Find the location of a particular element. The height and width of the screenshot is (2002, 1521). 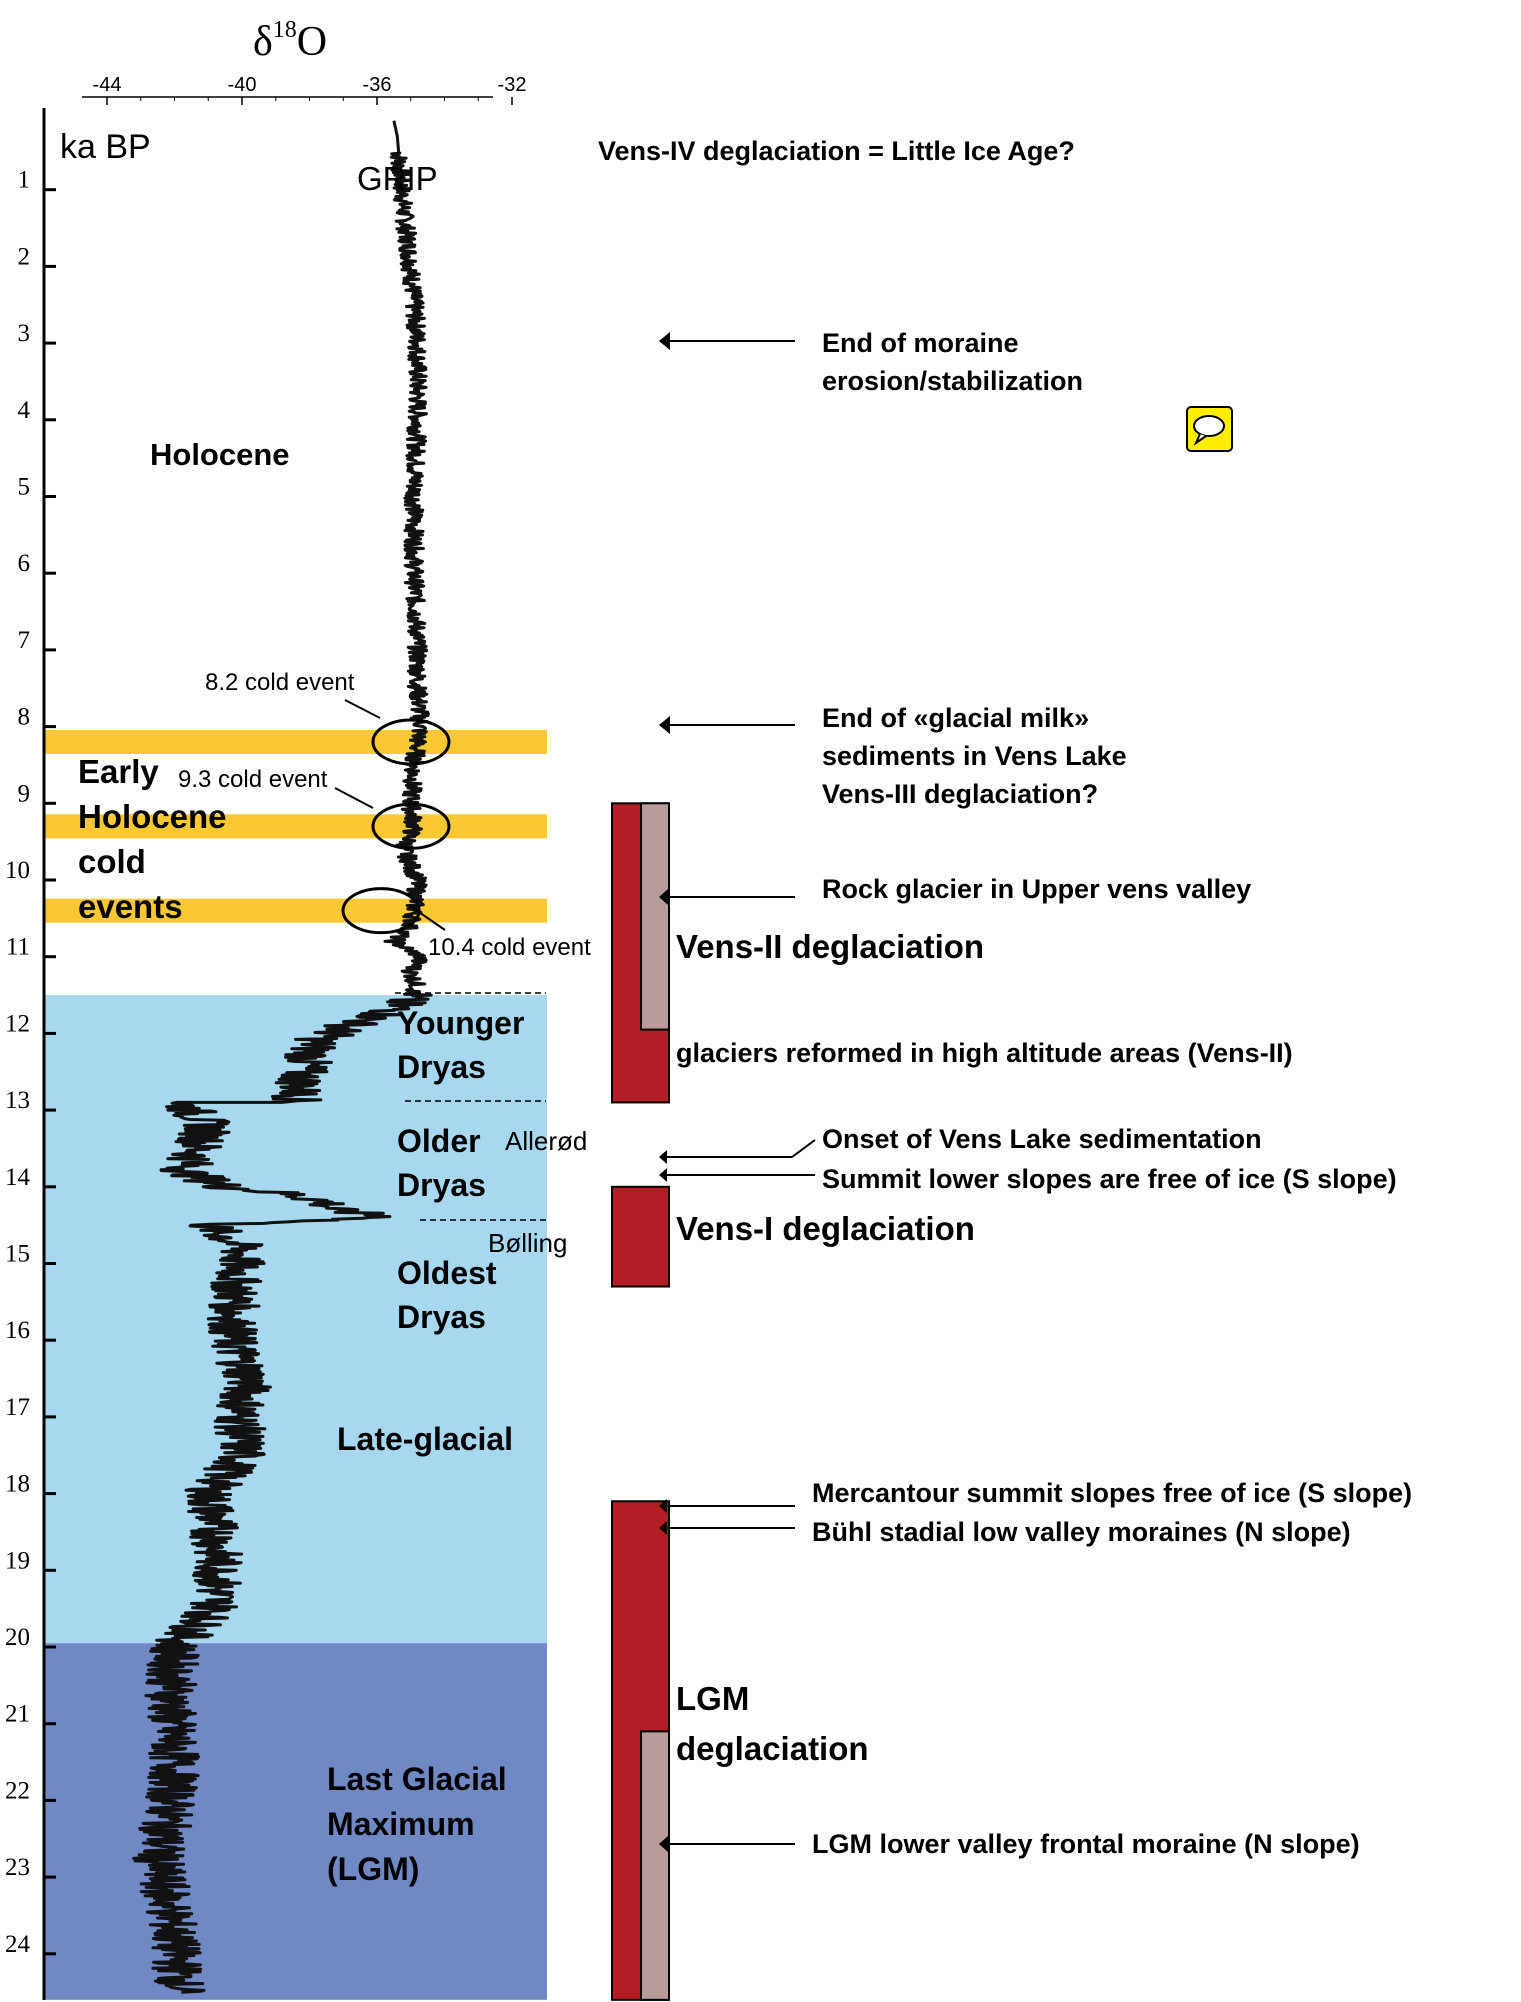

x-tick-label-1: -40 is located at coordinates (242, 85).